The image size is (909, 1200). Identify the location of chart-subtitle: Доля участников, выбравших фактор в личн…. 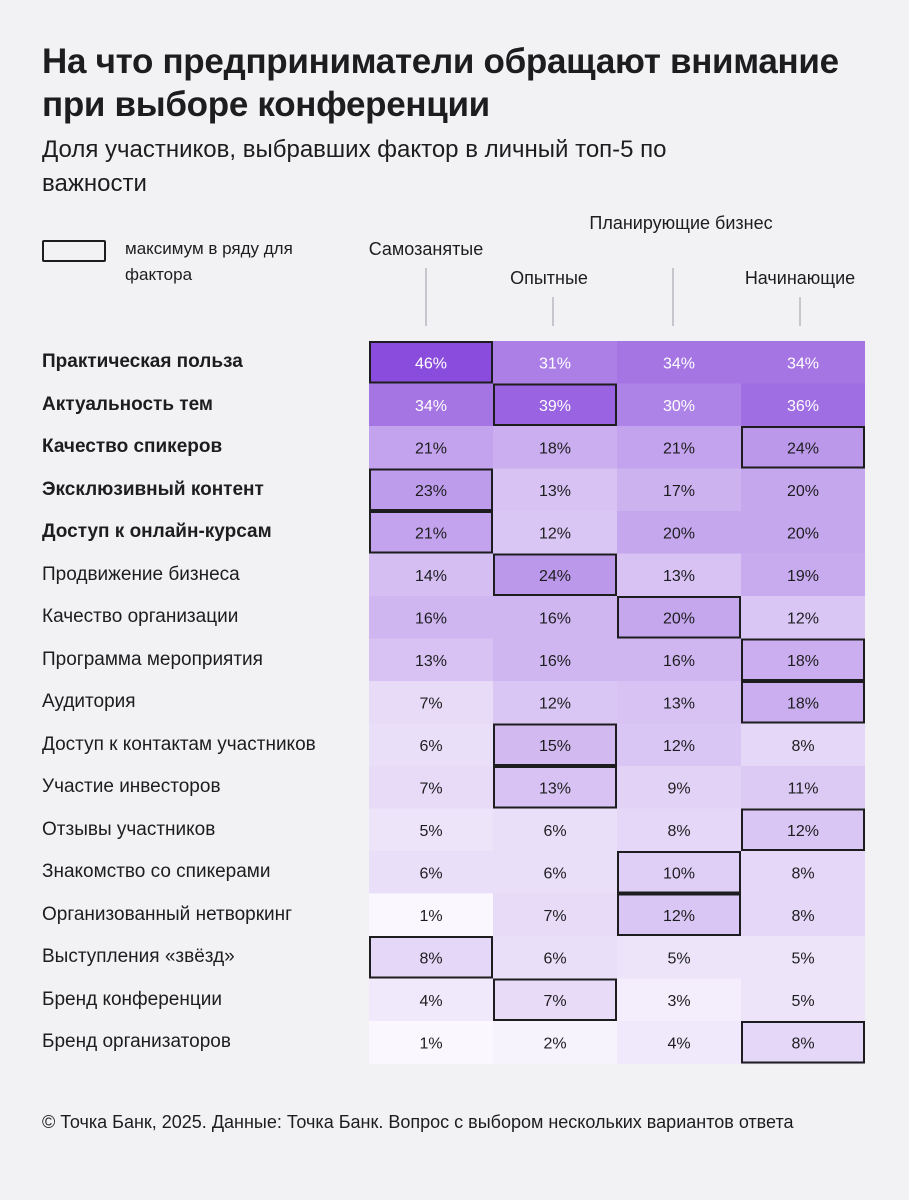
(354, 166).